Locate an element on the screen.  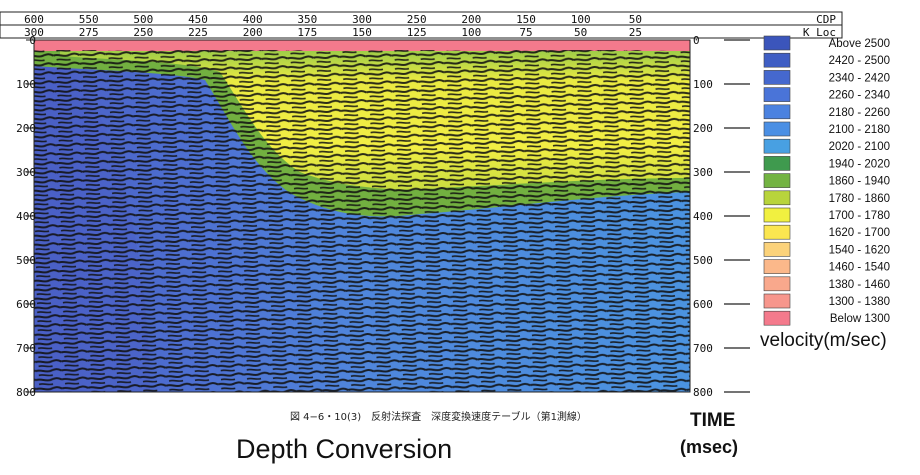
kloc-tick-label: 250 is located at coordinates (143, 32).